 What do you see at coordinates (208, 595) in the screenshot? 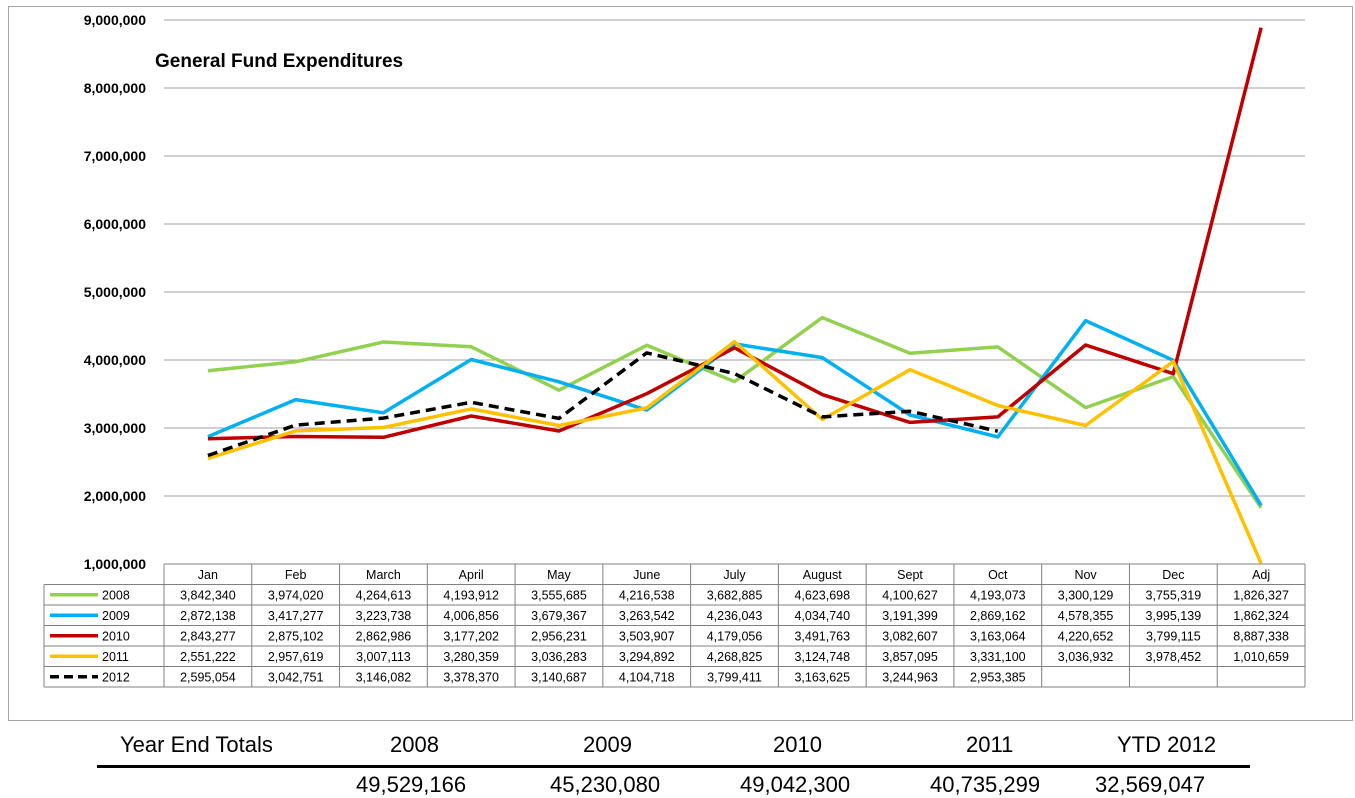
I see `data-label: 3,842,340` at bounding box center [208, 595].